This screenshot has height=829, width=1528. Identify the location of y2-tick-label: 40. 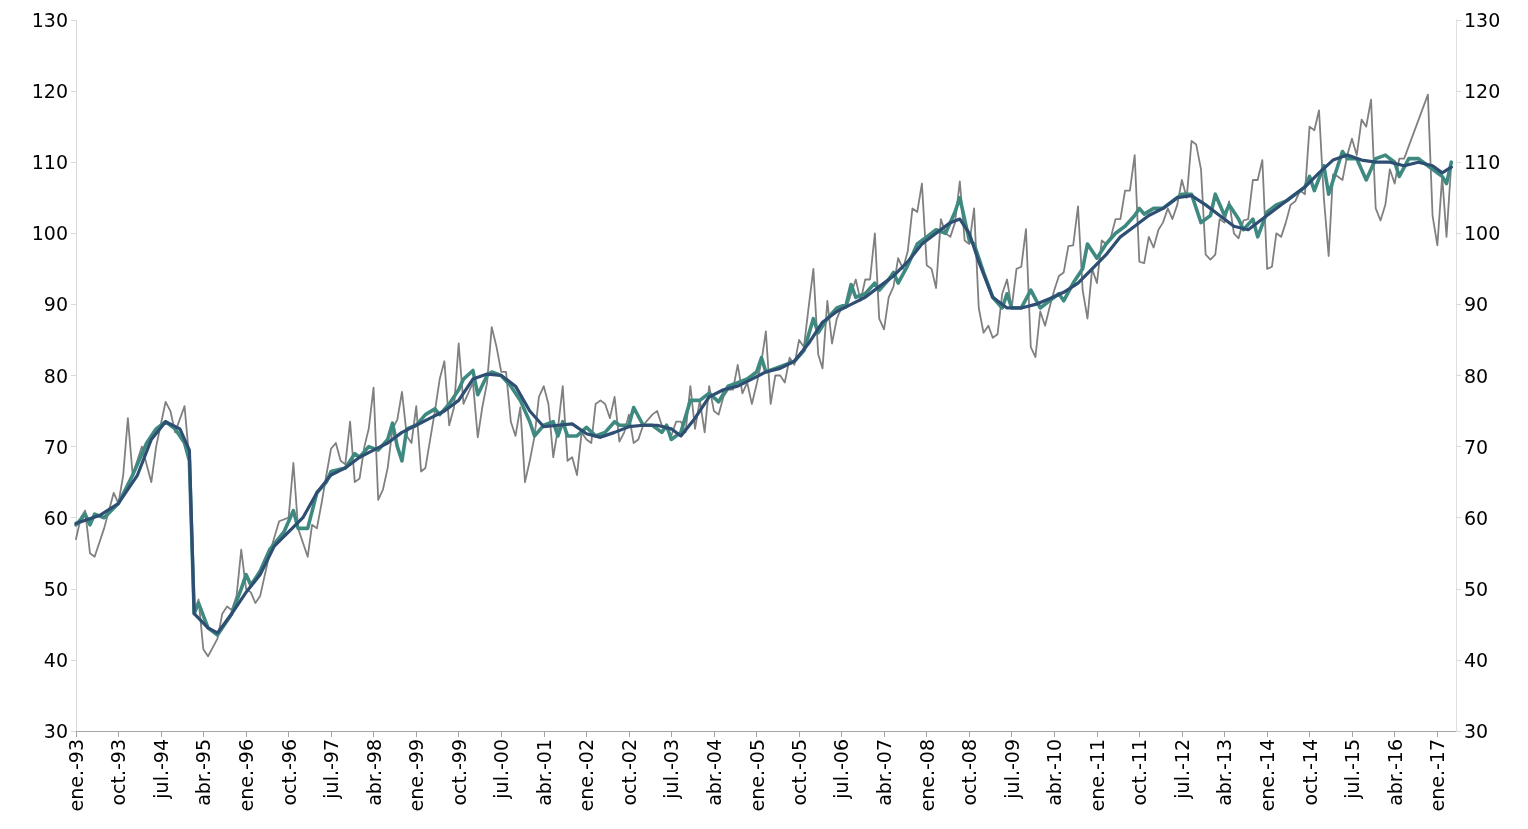
(1476, 659).